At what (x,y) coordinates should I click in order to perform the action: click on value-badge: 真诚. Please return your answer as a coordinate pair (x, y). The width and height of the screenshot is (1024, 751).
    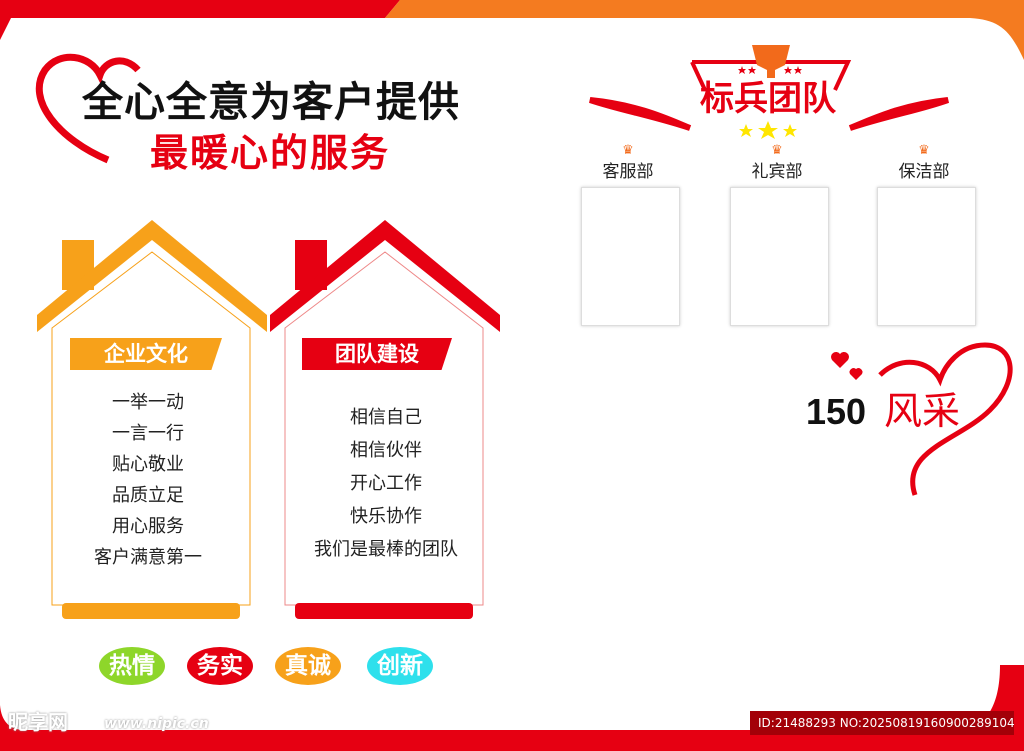
    Looking at the image, I should click on (308, 666).